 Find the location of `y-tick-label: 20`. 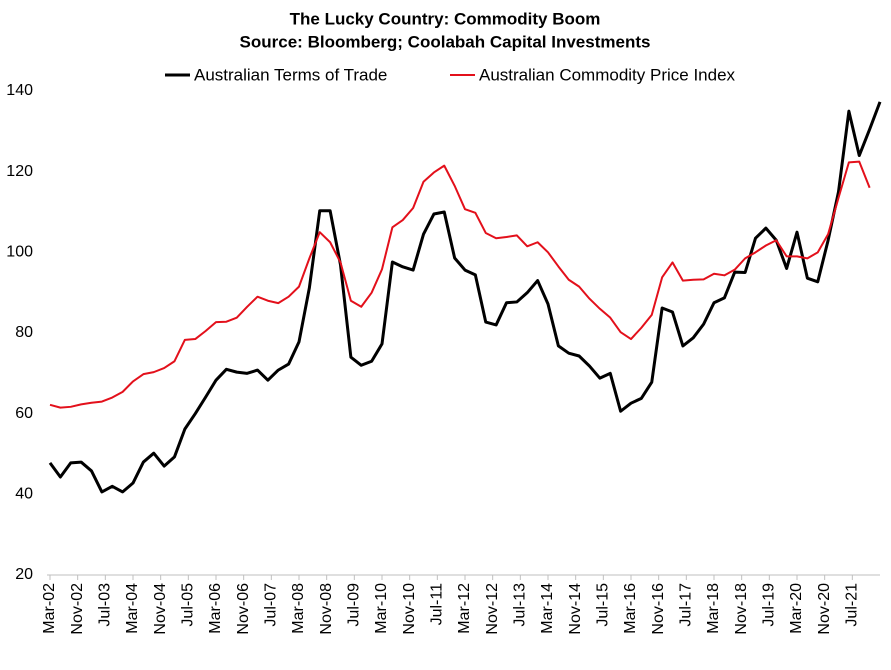

y-tick-label: 20 is located at coordinates (24, 574).